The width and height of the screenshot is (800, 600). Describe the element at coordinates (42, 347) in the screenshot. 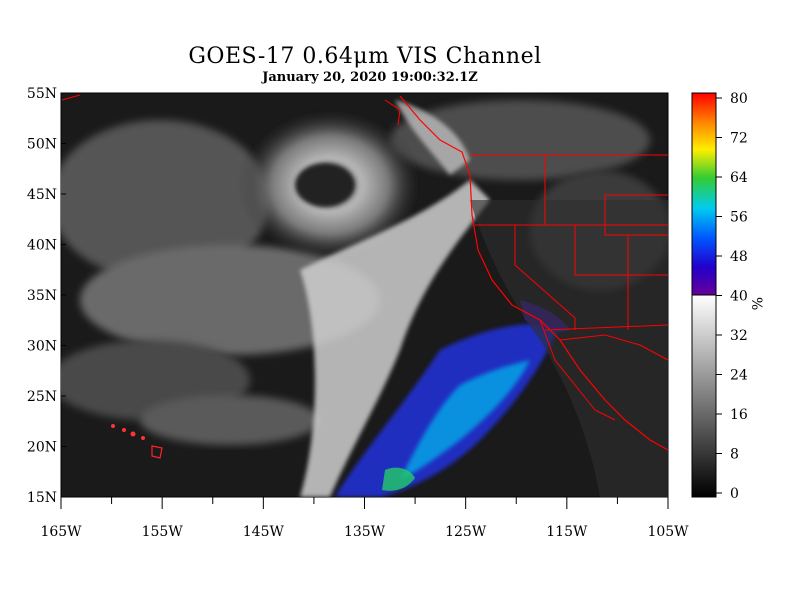

I see `lat-label: 30N` at that location.